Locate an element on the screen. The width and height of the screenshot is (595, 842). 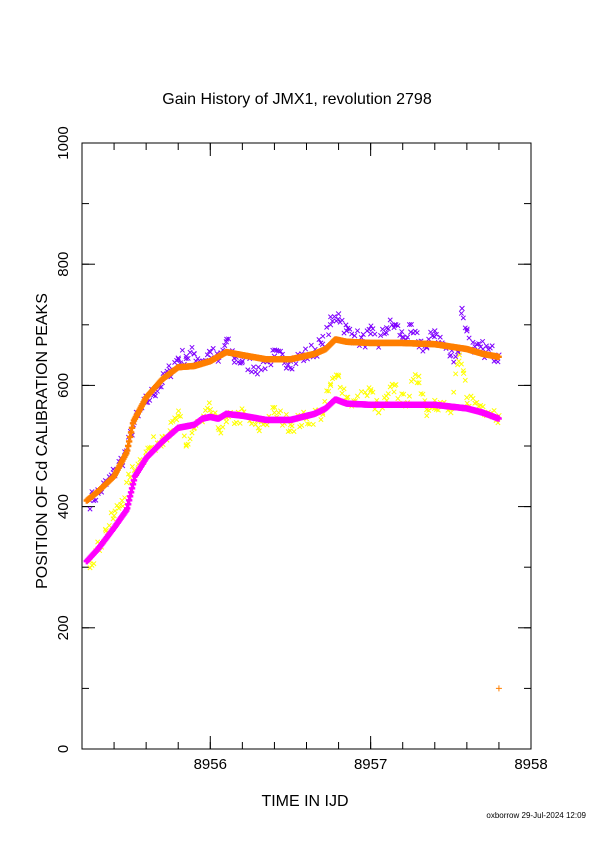
data-point-outlier is located at coordinates (498, 688).